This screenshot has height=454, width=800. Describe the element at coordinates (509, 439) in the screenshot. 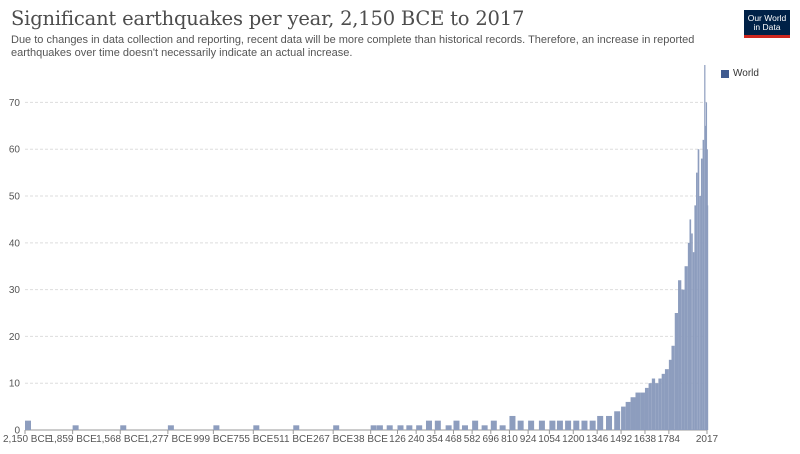

I see `x-tick-label: 810` at that location.